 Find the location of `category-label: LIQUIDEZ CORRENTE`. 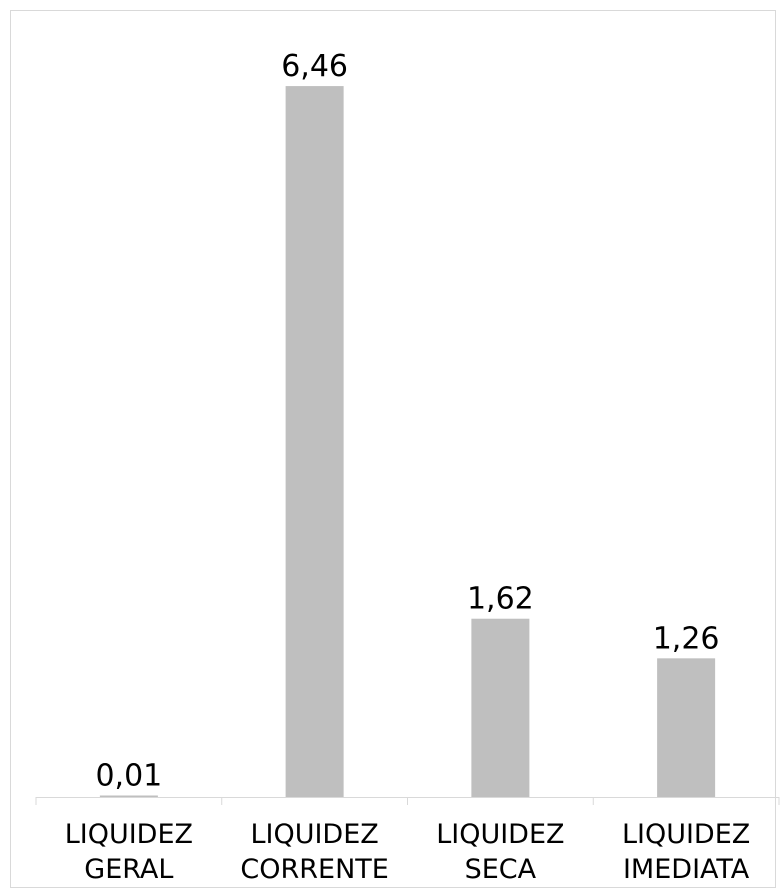

category-label: LIQUIDEZ CORRENTE is located at coordinates (314, 852).